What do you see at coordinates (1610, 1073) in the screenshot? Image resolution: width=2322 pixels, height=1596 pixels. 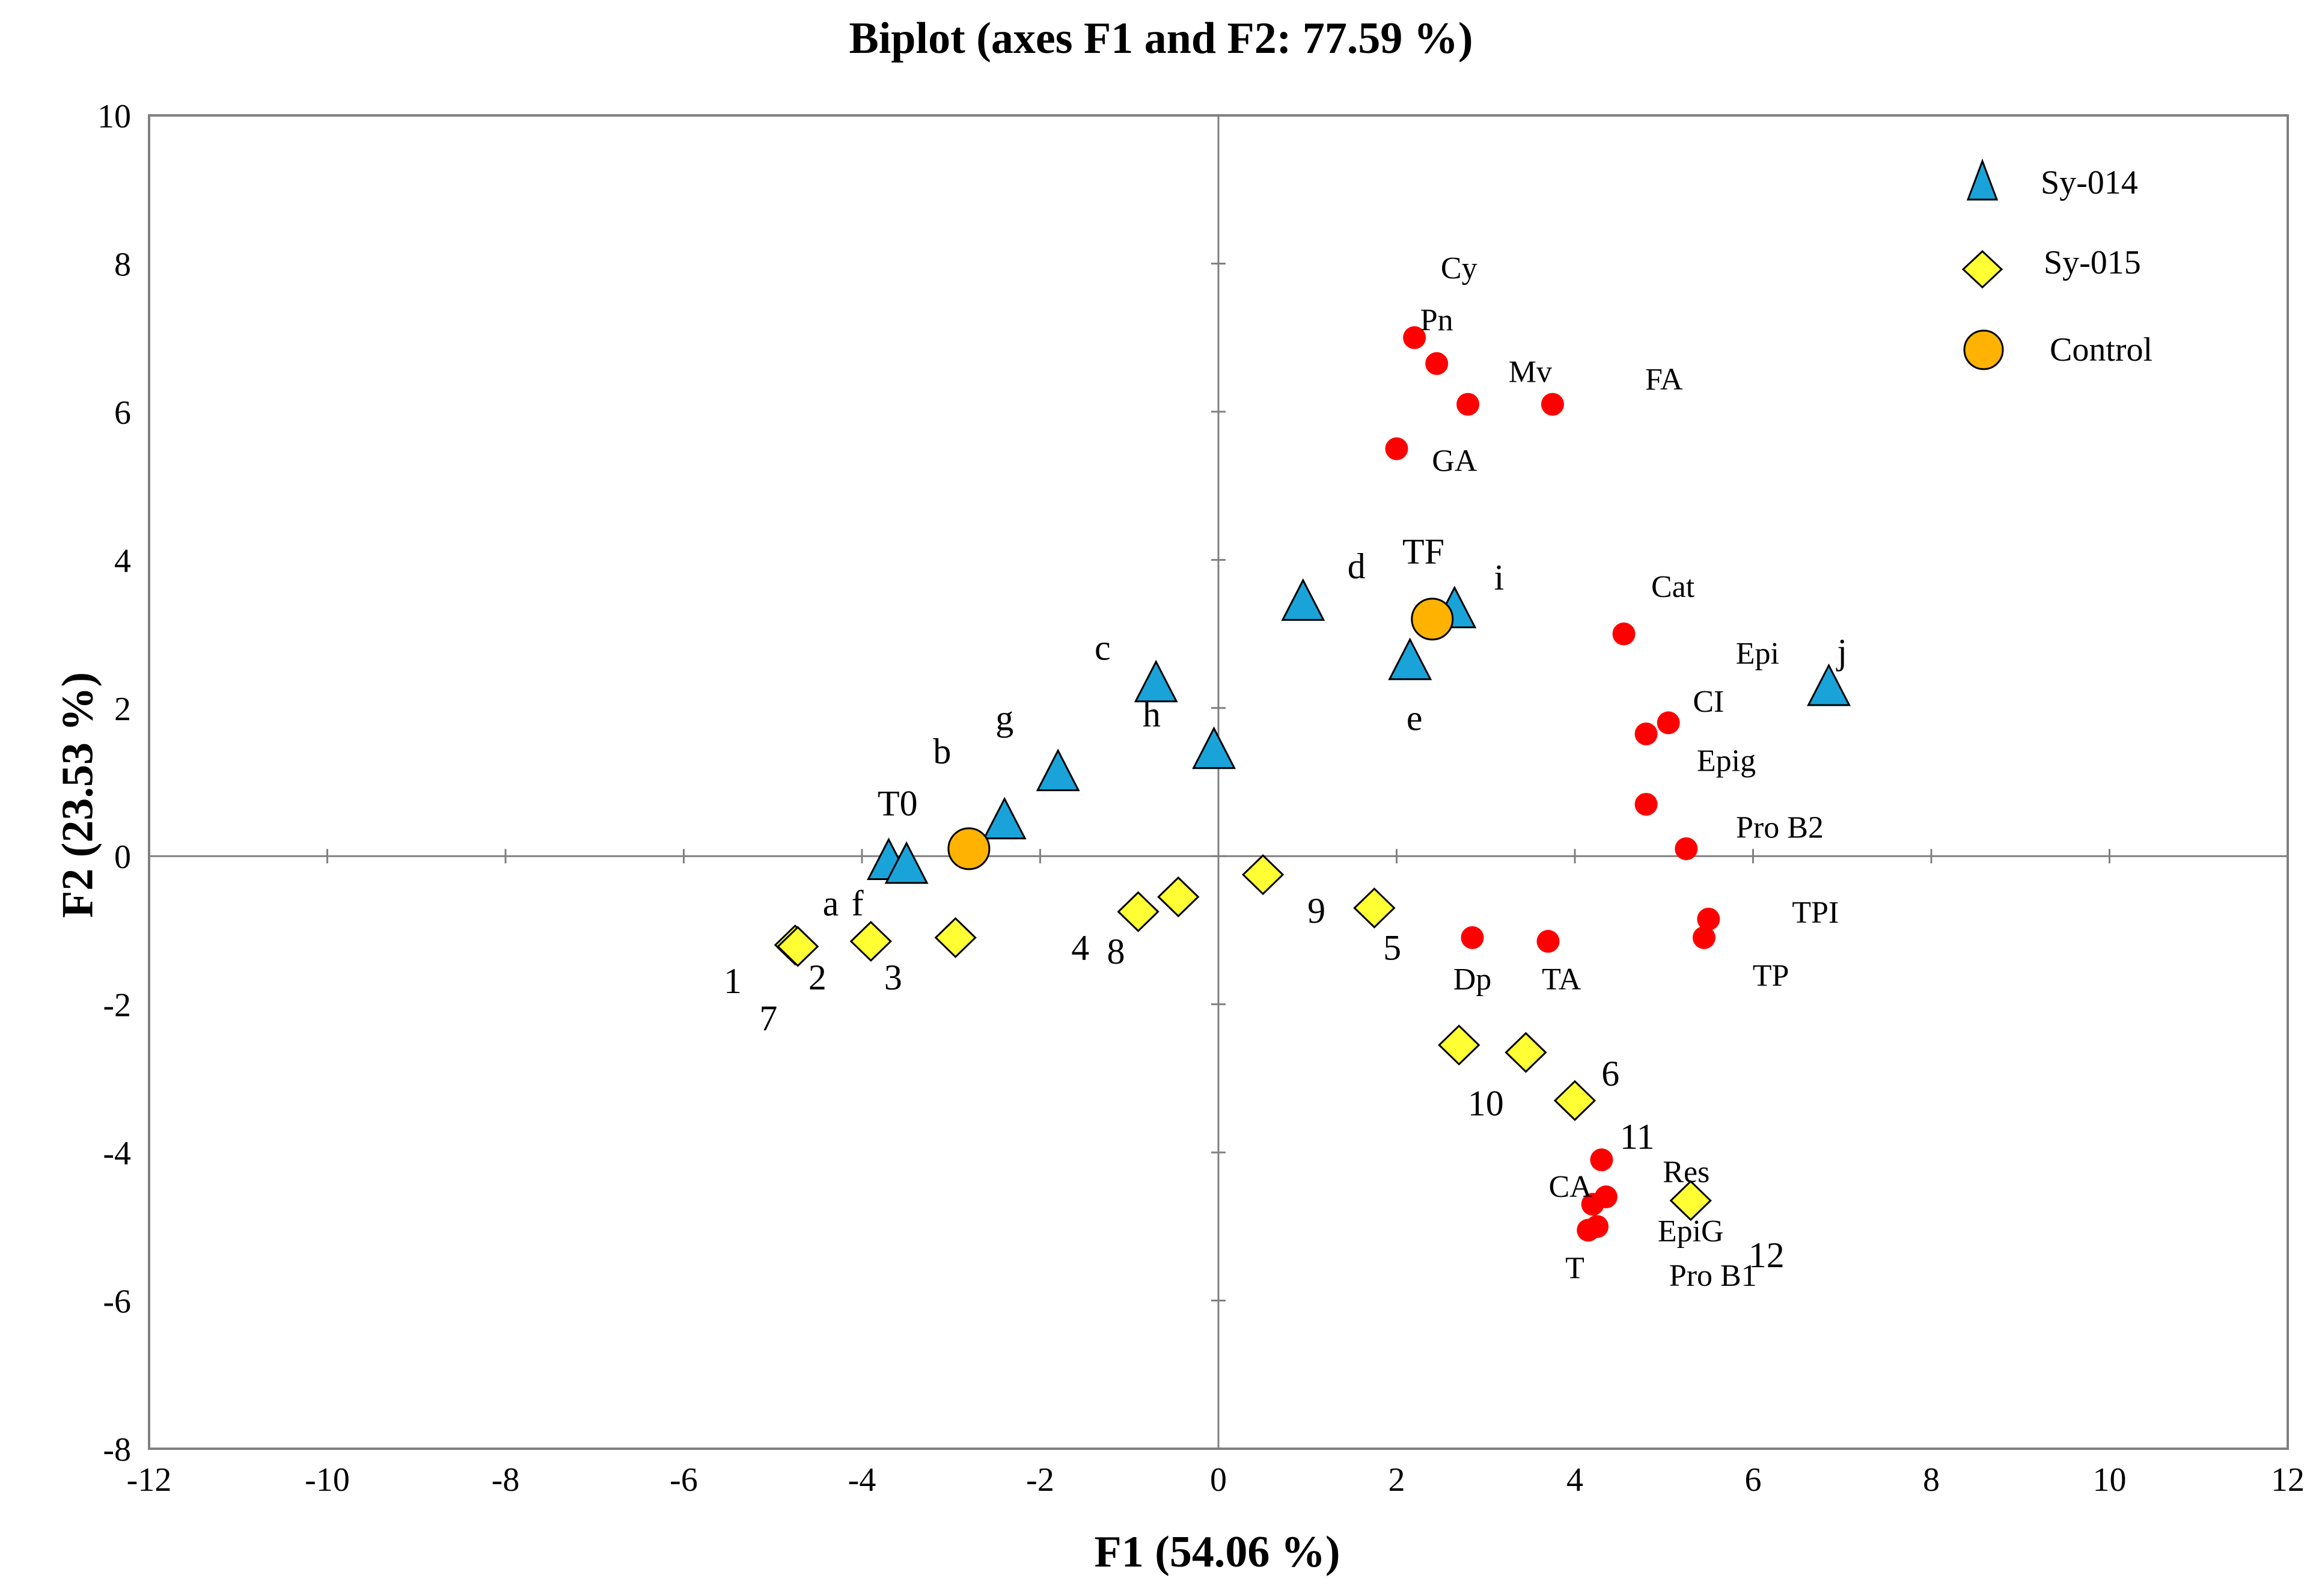 I see `point-label: 6` at bounding box center [1610, 1073].